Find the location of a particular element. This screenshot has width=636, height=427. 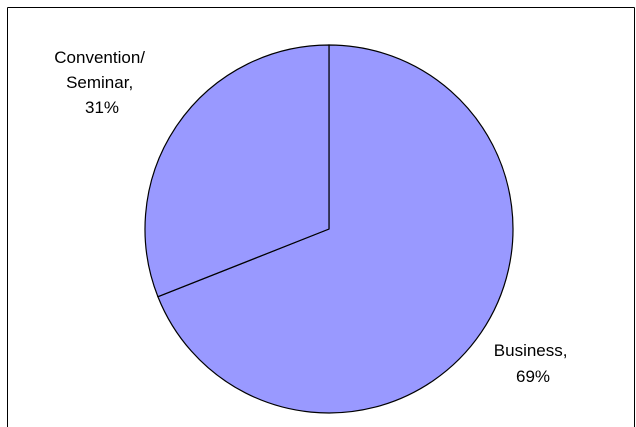

convention-data-label: Convention/ Seminar, 31% is located at coordinates (101, 82).